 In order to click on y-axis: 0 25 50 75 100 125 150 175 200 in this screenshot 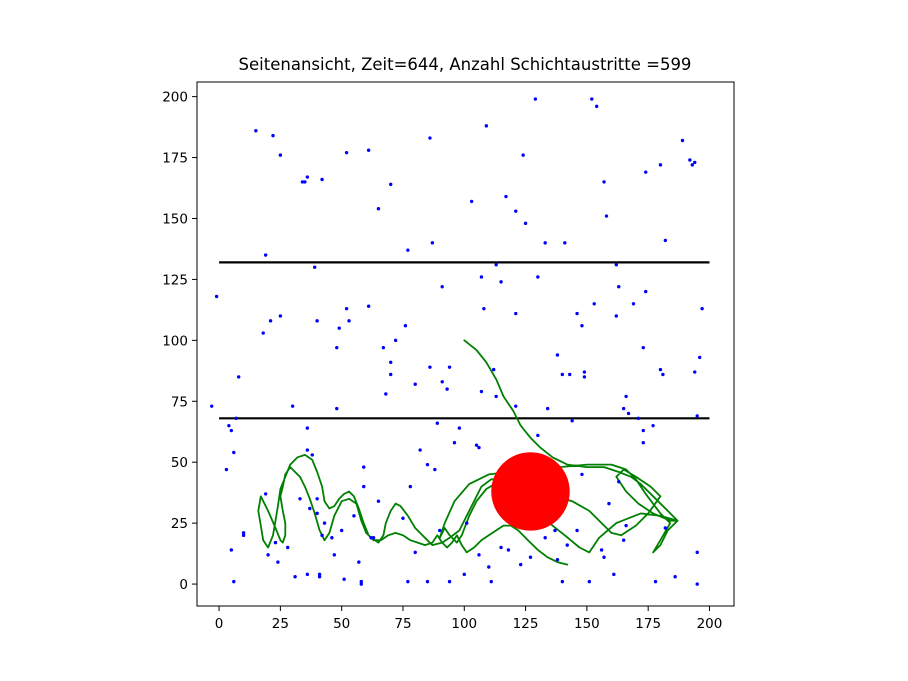, I will do `click(179, 341)`.